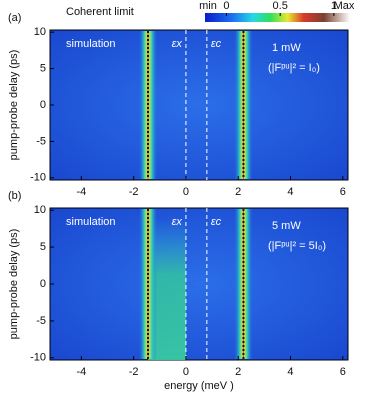  Describe the element at coordinates (14, 196) in the screenshot. I see `panel-label: (b)` at that location.